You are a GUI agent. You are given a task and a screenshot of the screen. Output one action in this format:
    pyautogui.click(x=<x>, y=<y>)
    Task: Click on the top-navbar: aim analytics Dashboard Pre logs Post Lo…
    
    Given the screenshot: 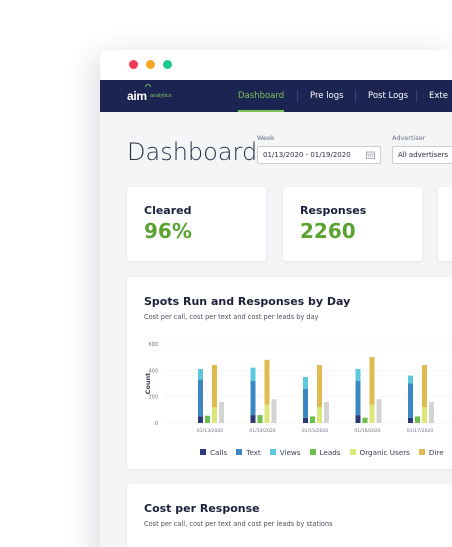 What is the action you would take?
    pyautogui.click(x=276, y=96)
    